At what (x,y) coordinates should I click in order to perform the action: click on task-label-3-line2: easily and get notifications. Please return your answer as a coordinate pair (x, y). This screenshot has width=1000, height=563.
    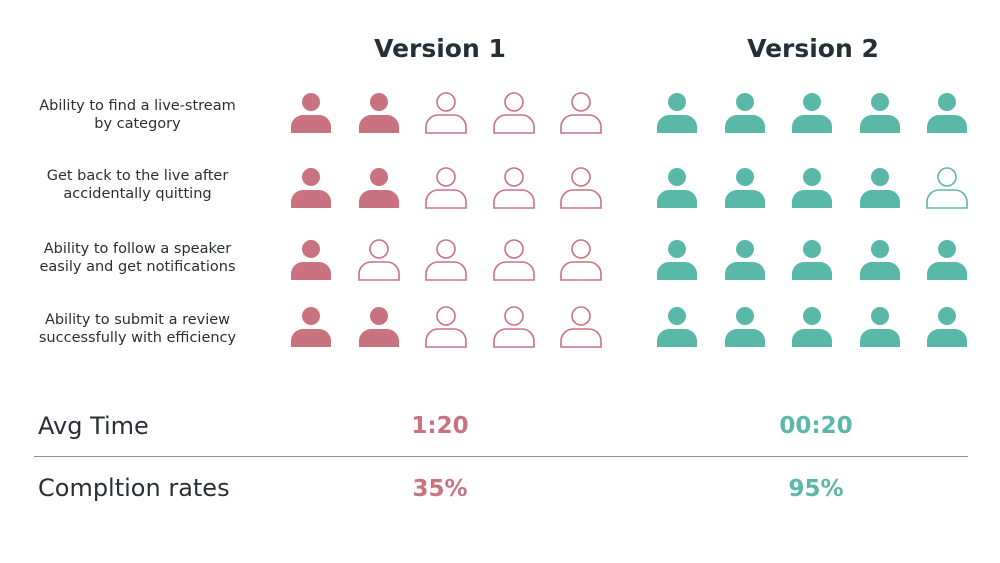
    Looking at the image, I should click on (137, 267).